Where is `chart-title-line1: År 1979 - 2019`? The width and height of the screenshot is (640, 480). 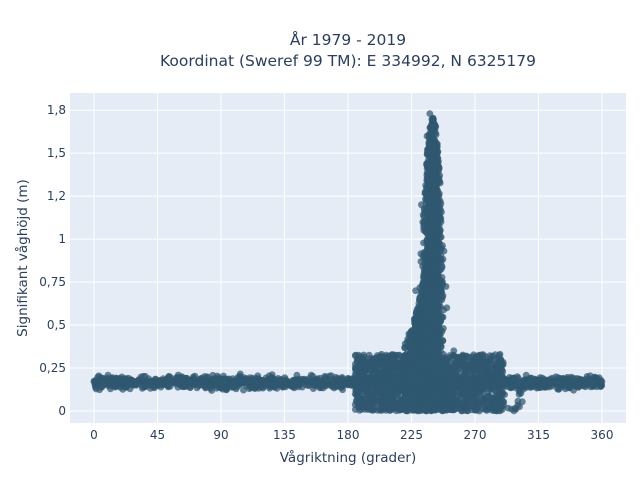
chart-title-line1: År 1979 - 2019 is located at coordinates (348, 39).